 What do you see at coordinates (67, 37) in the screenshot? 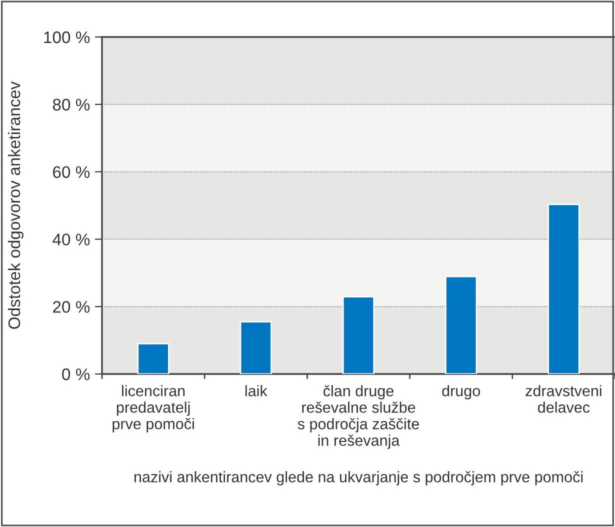
I see `y-tick-label: 100 %` at bounding box center [67, 37].